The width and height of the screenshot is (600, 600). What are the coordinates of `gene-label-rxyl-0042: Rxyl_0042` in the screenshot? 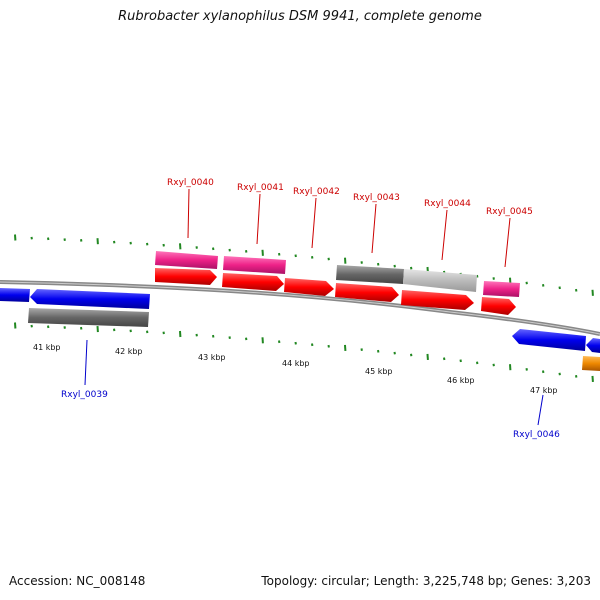 It's located at (316, 192).